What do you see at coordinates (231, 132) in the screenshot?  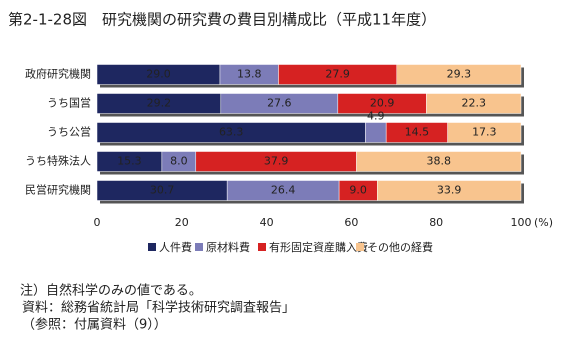 I see `value-label: 63.3` at bounding box center [231, 132].